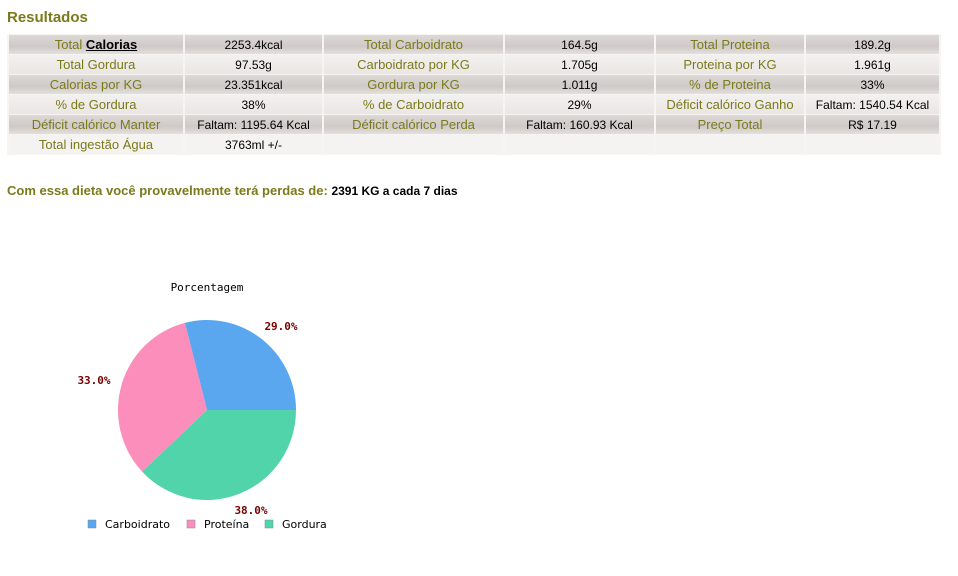 Image resolution: width=958 pixels, height=576 pixels. Describe the element at coordinates (240, 365) in the screenshot. I see `pie-slice-carboidrato` at that location.